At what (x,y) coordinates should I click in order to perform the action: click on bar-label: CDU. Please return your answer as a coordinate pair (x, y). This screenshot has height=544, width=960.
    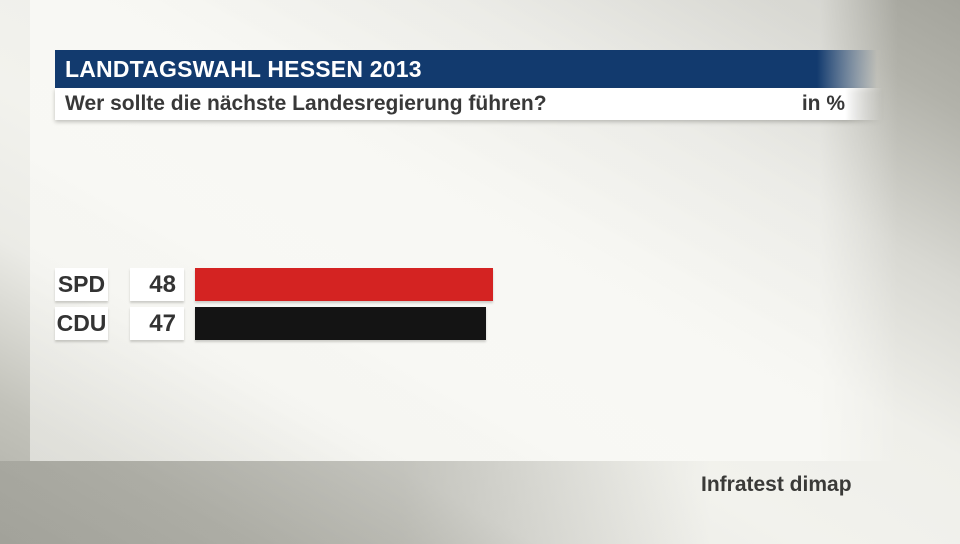
    Looking at the image, I should click on (81, 323).